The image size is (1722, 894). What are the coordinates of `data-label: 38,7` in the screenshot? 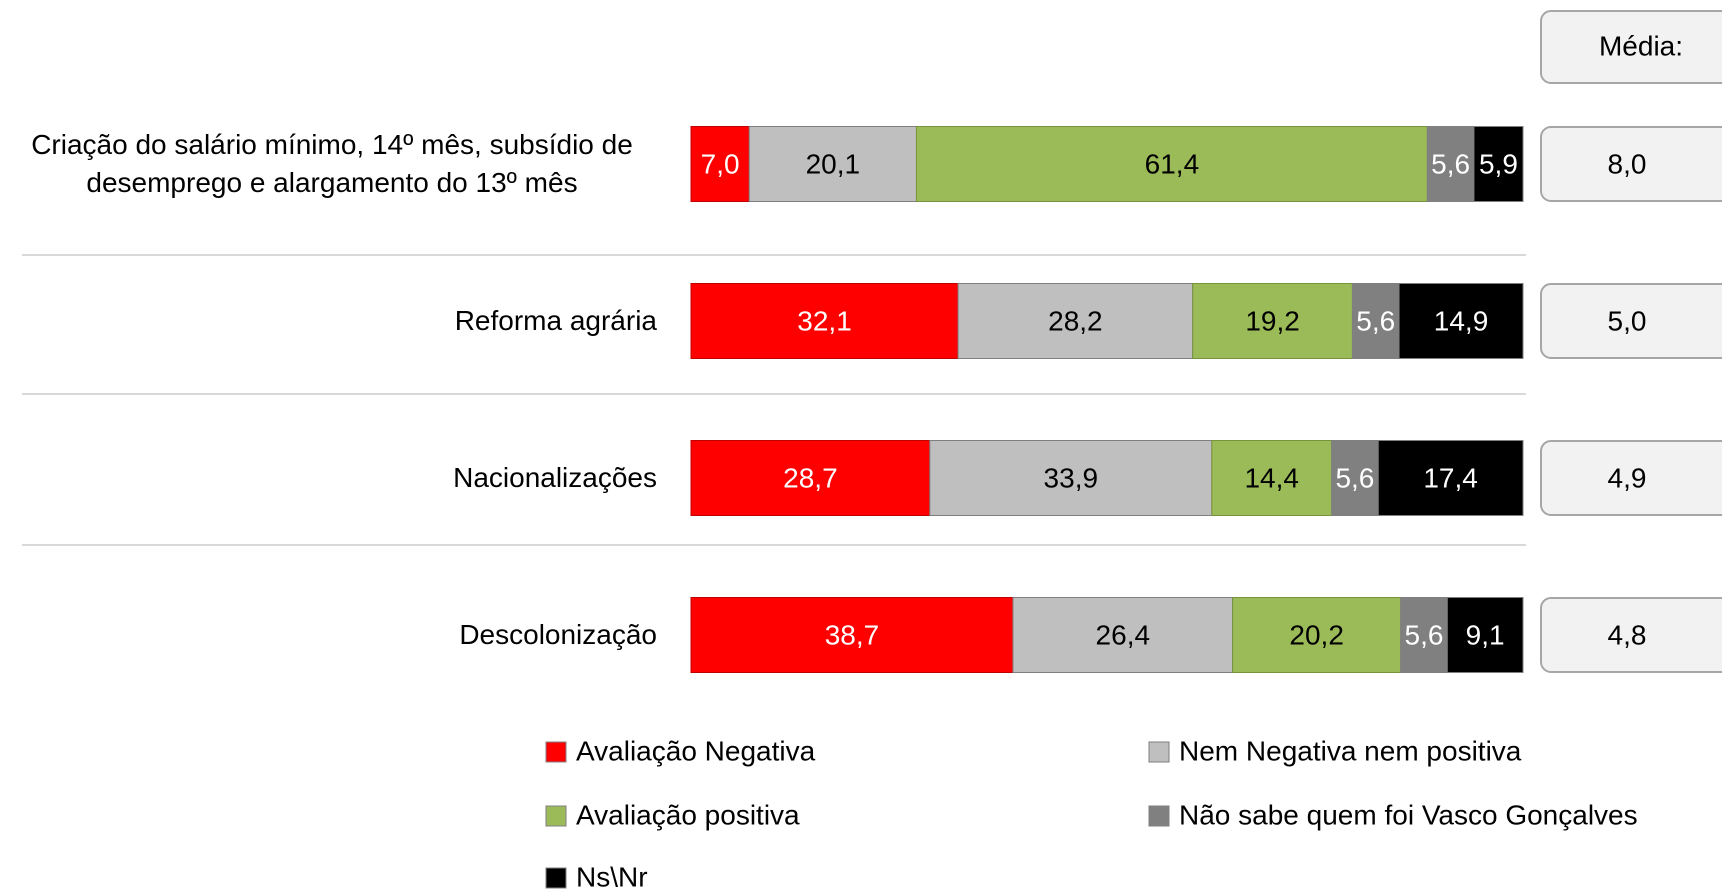 It's located at (852, 634).